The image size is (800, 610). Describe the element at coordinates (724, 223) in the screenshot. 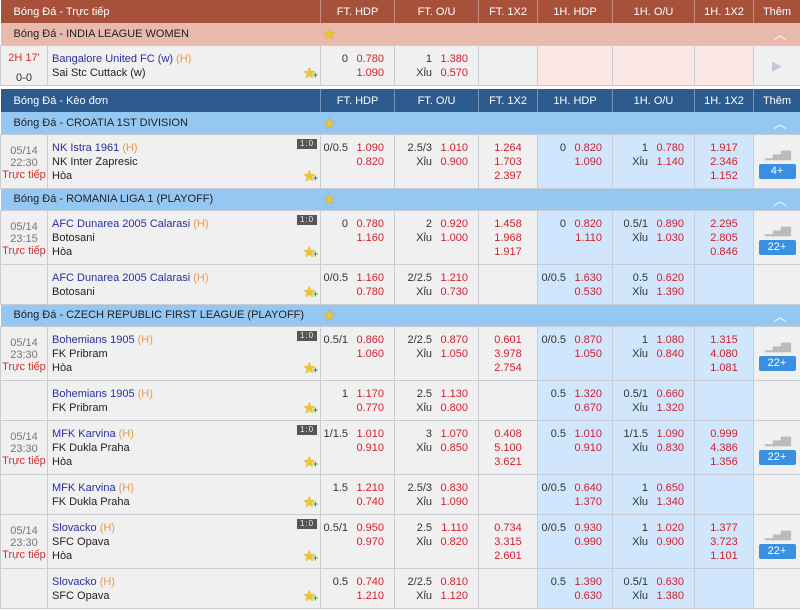

I see `h1-1x2-odds-home: 2.295` at that location.